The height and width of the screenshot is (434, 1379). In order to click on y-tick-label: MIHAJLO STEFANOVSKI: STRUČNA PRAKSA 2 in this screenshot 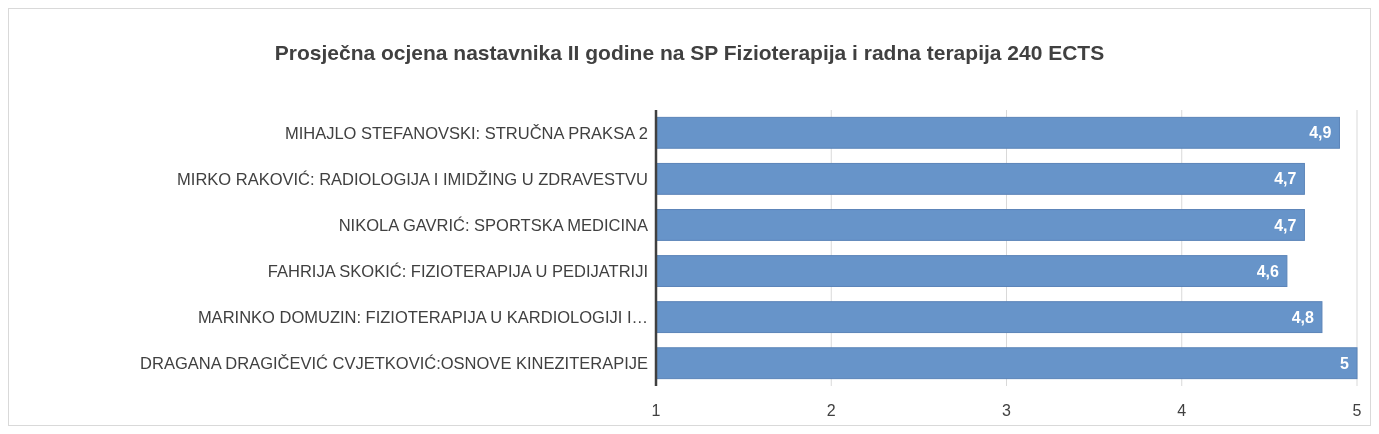, I will do `click(466, 132)`.